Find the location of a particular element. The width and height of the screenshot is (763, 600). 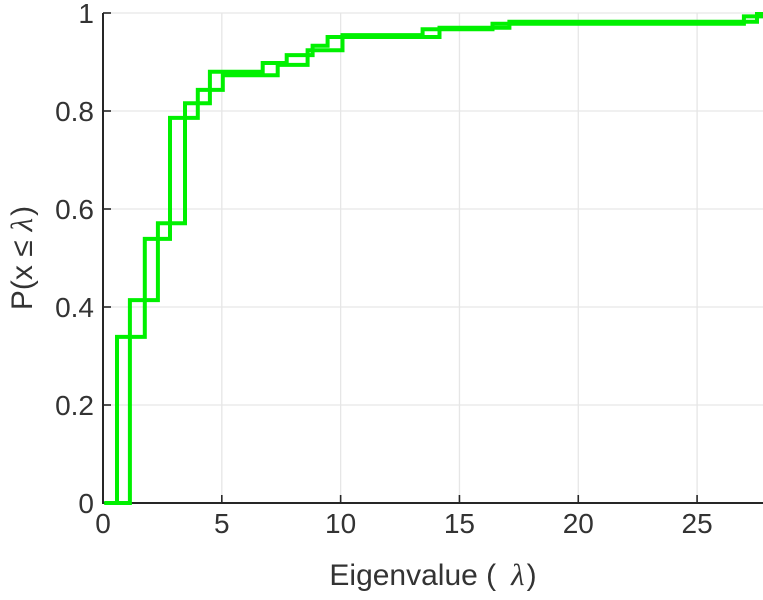

y-tick-label: 0.8 is located at coordinates (74, 111).